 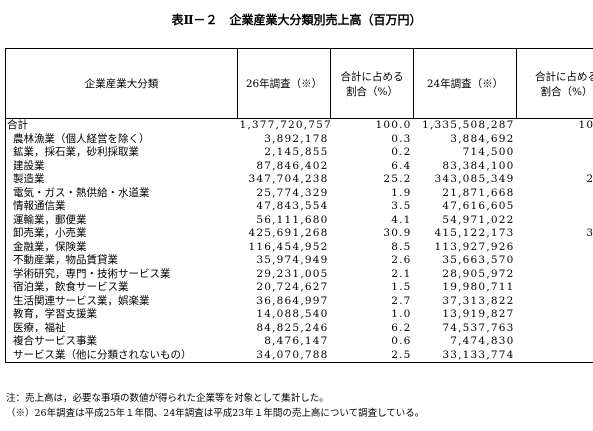 I want to click on title: 表Ⅱ－２ 企業産業大分類別売上高（百万円）, so click(x=296, y=20).